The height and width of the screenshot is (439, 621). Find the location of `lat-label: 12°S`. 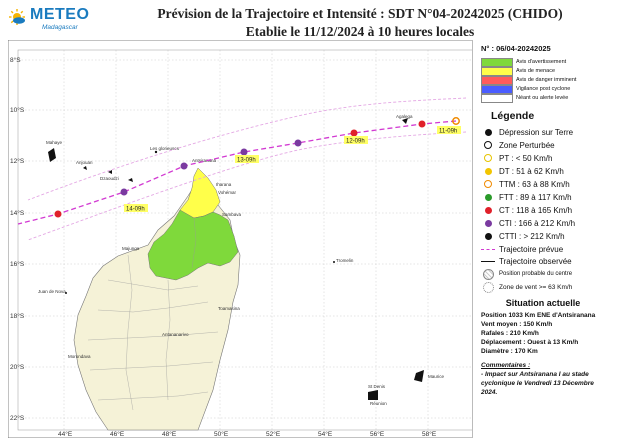

lat-label: 12°S is located at coordinates (17, 161).